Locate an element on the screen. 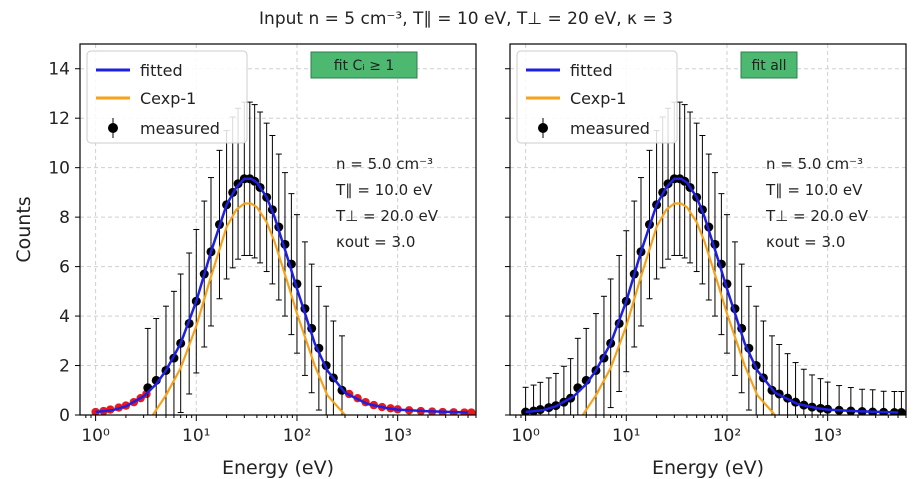 The width and height of the screenshot is (913, 479). panel-tag: fit Cᵢ ≥ 1 is located at coordinates (364, 66).